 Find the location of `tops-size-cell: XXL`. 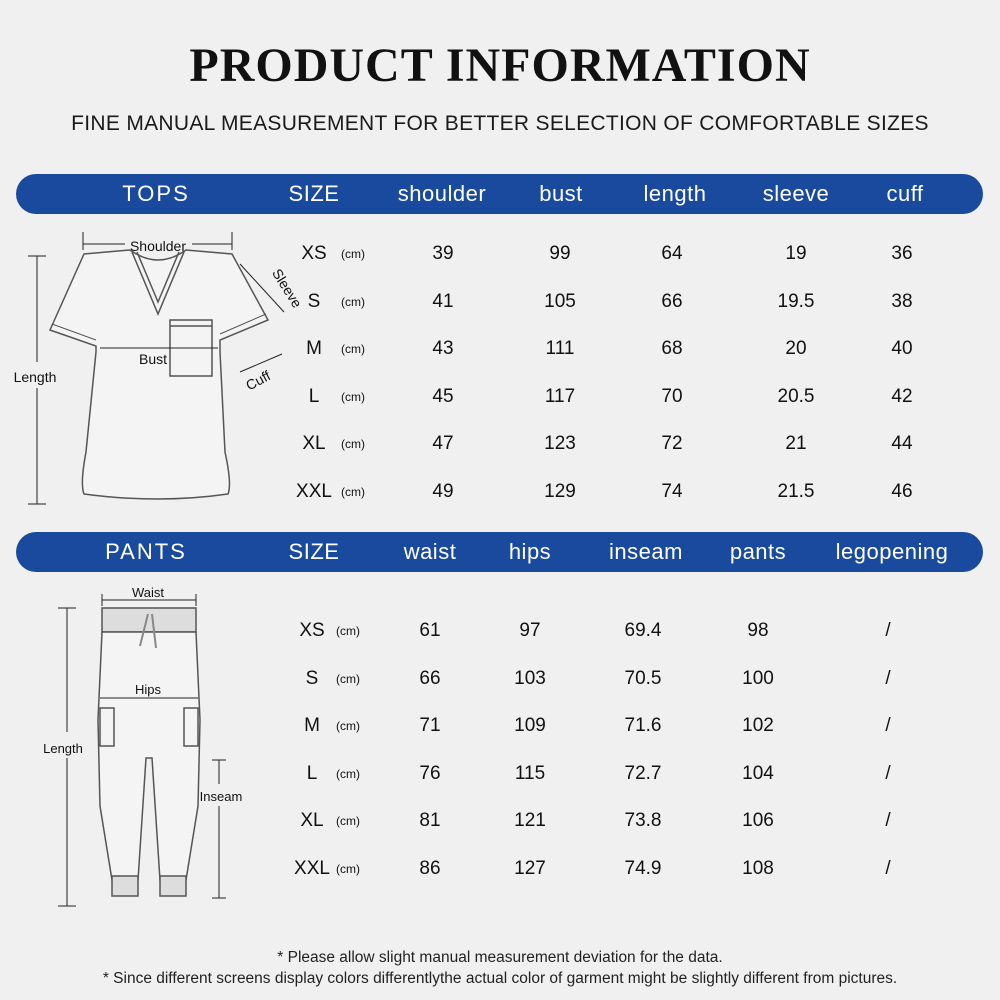

tops-size-cell: XXL is located at coordinates (314, 491).